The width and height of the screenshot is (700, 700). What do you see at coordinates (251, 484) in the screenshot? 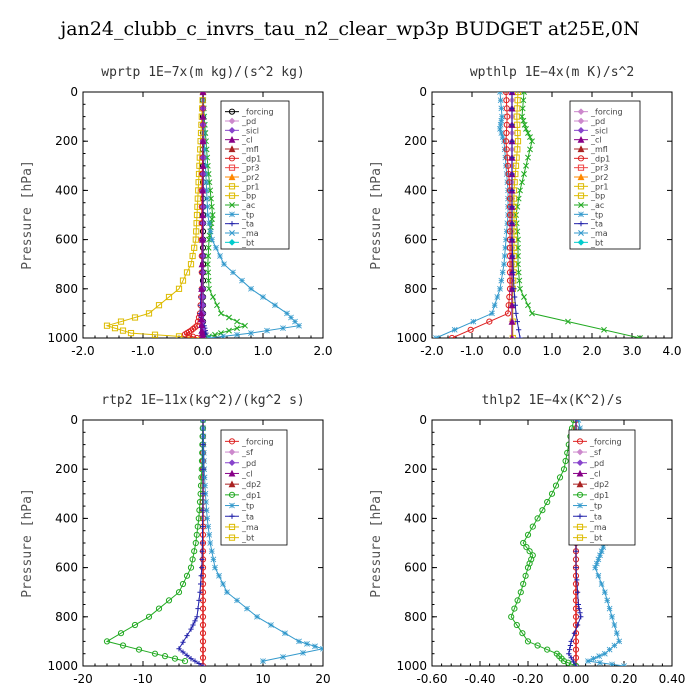
I see `legend-entry: _dp2` at bounding box center [251, 484].